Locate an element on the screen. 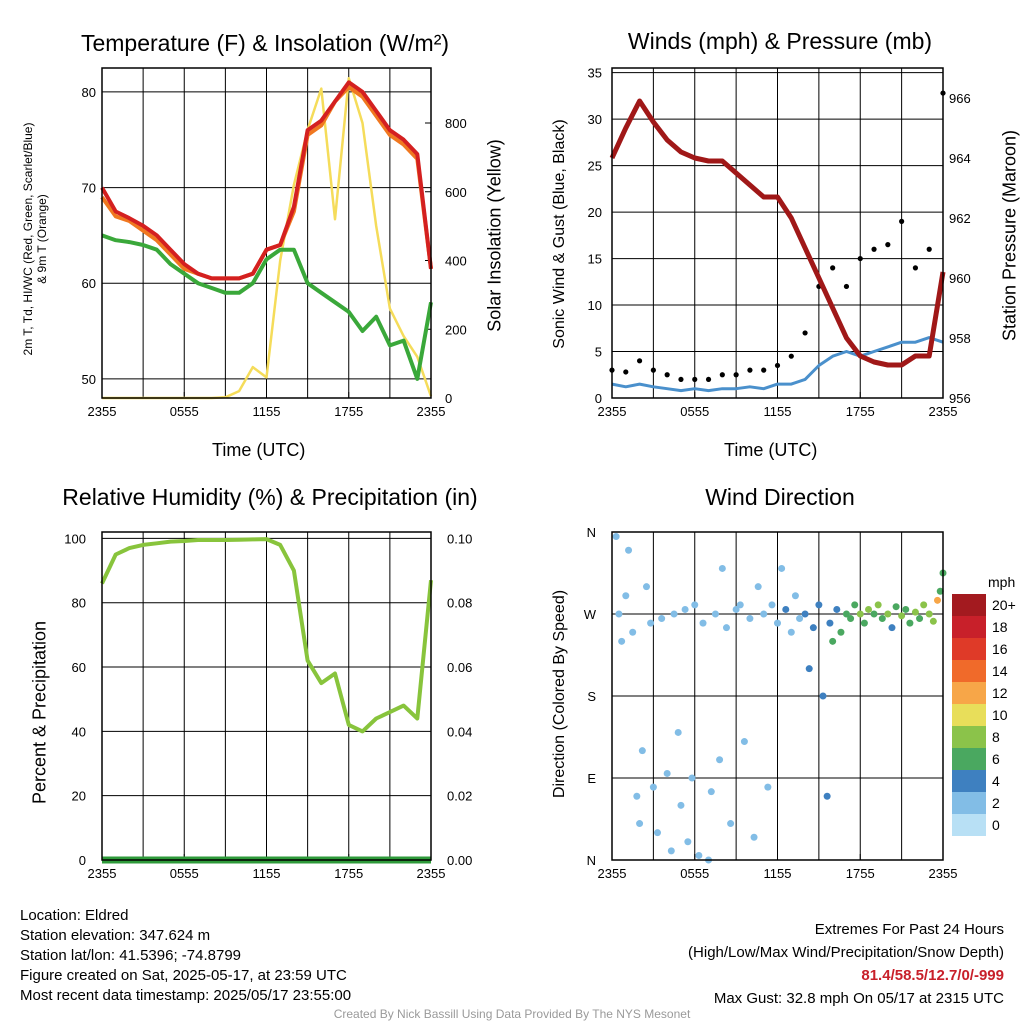 The image size is (1024, 1024). extremes-values: 81.4/58.5/12.7/0/-999 is located at coordinates (932, 975).